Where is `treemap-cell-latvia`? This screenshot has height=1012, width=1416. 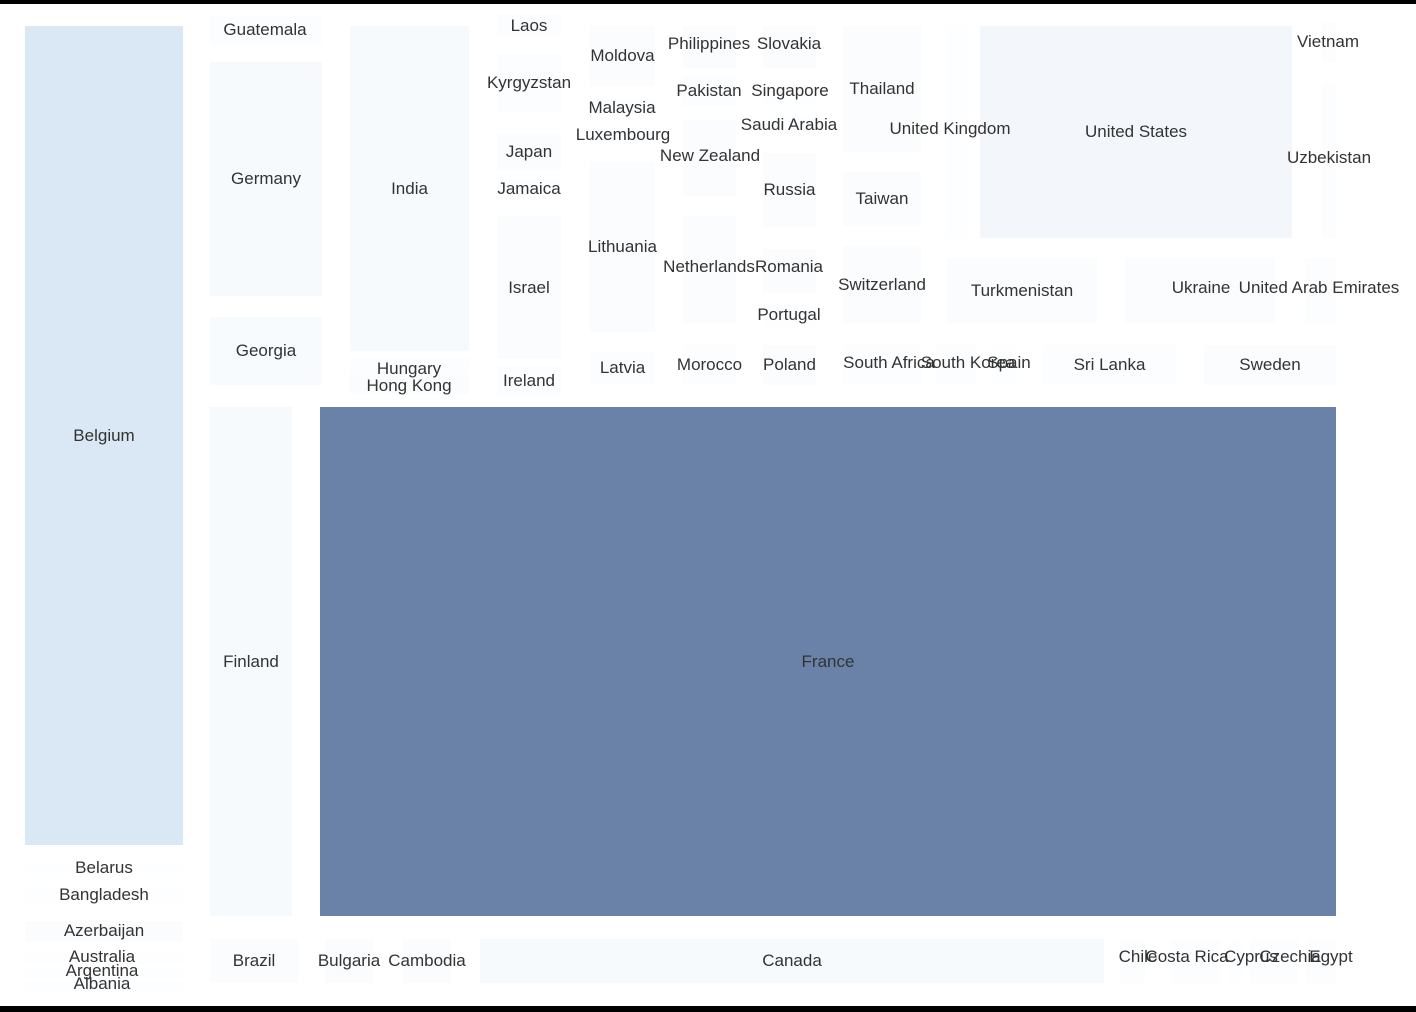
treemap-cell-latvia is located at coordinates (622, 368).